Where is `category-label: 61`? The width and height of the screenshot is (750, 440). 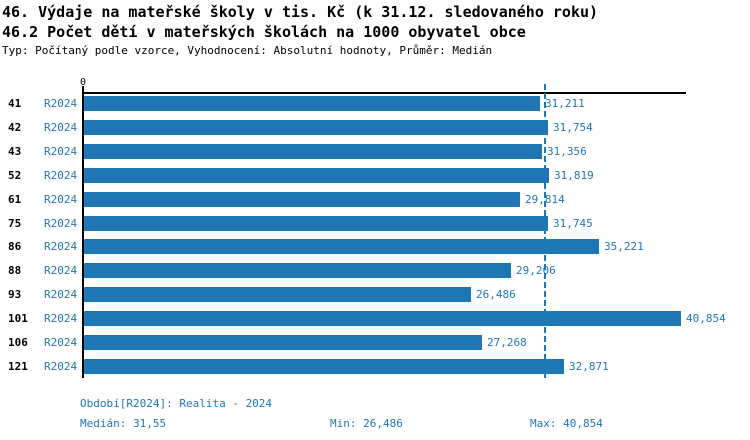
category-label: 61 is located at coordinates (15, 199).